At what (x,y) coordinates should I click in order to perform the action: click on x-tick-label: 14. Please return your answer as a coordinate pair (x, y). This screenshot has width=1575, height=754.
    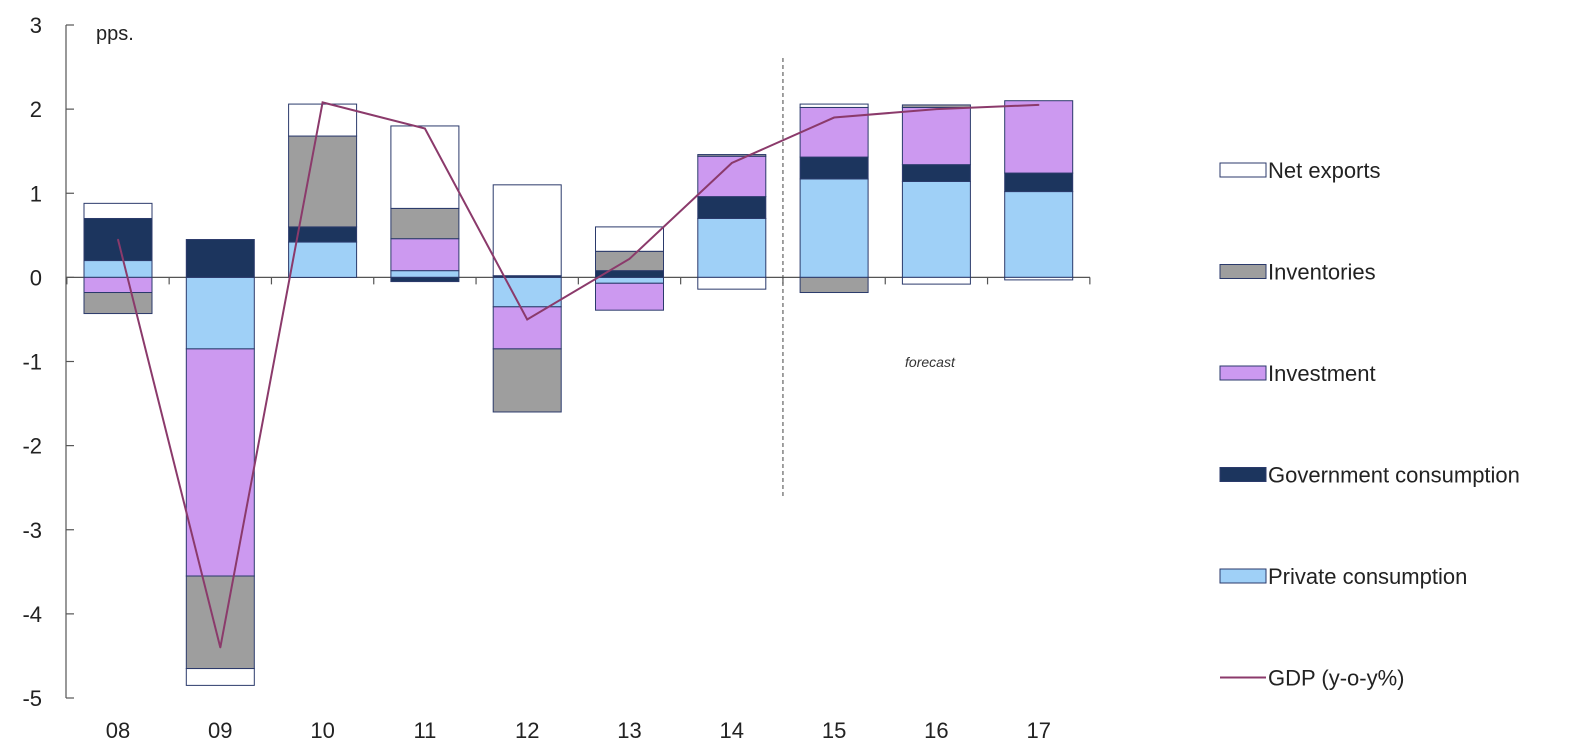
    Looking at the image, I should click on (732, 730).